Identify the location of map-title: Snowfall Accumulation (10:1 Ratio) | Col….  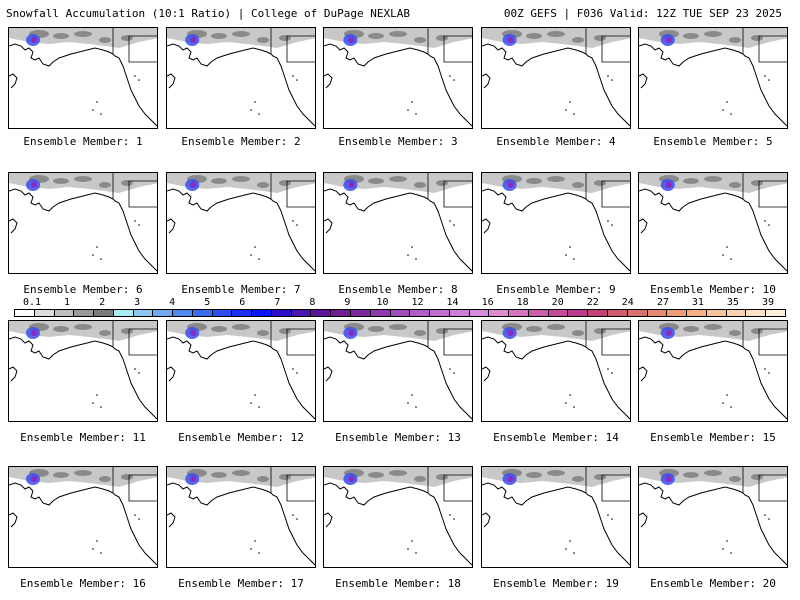
(208, 13).